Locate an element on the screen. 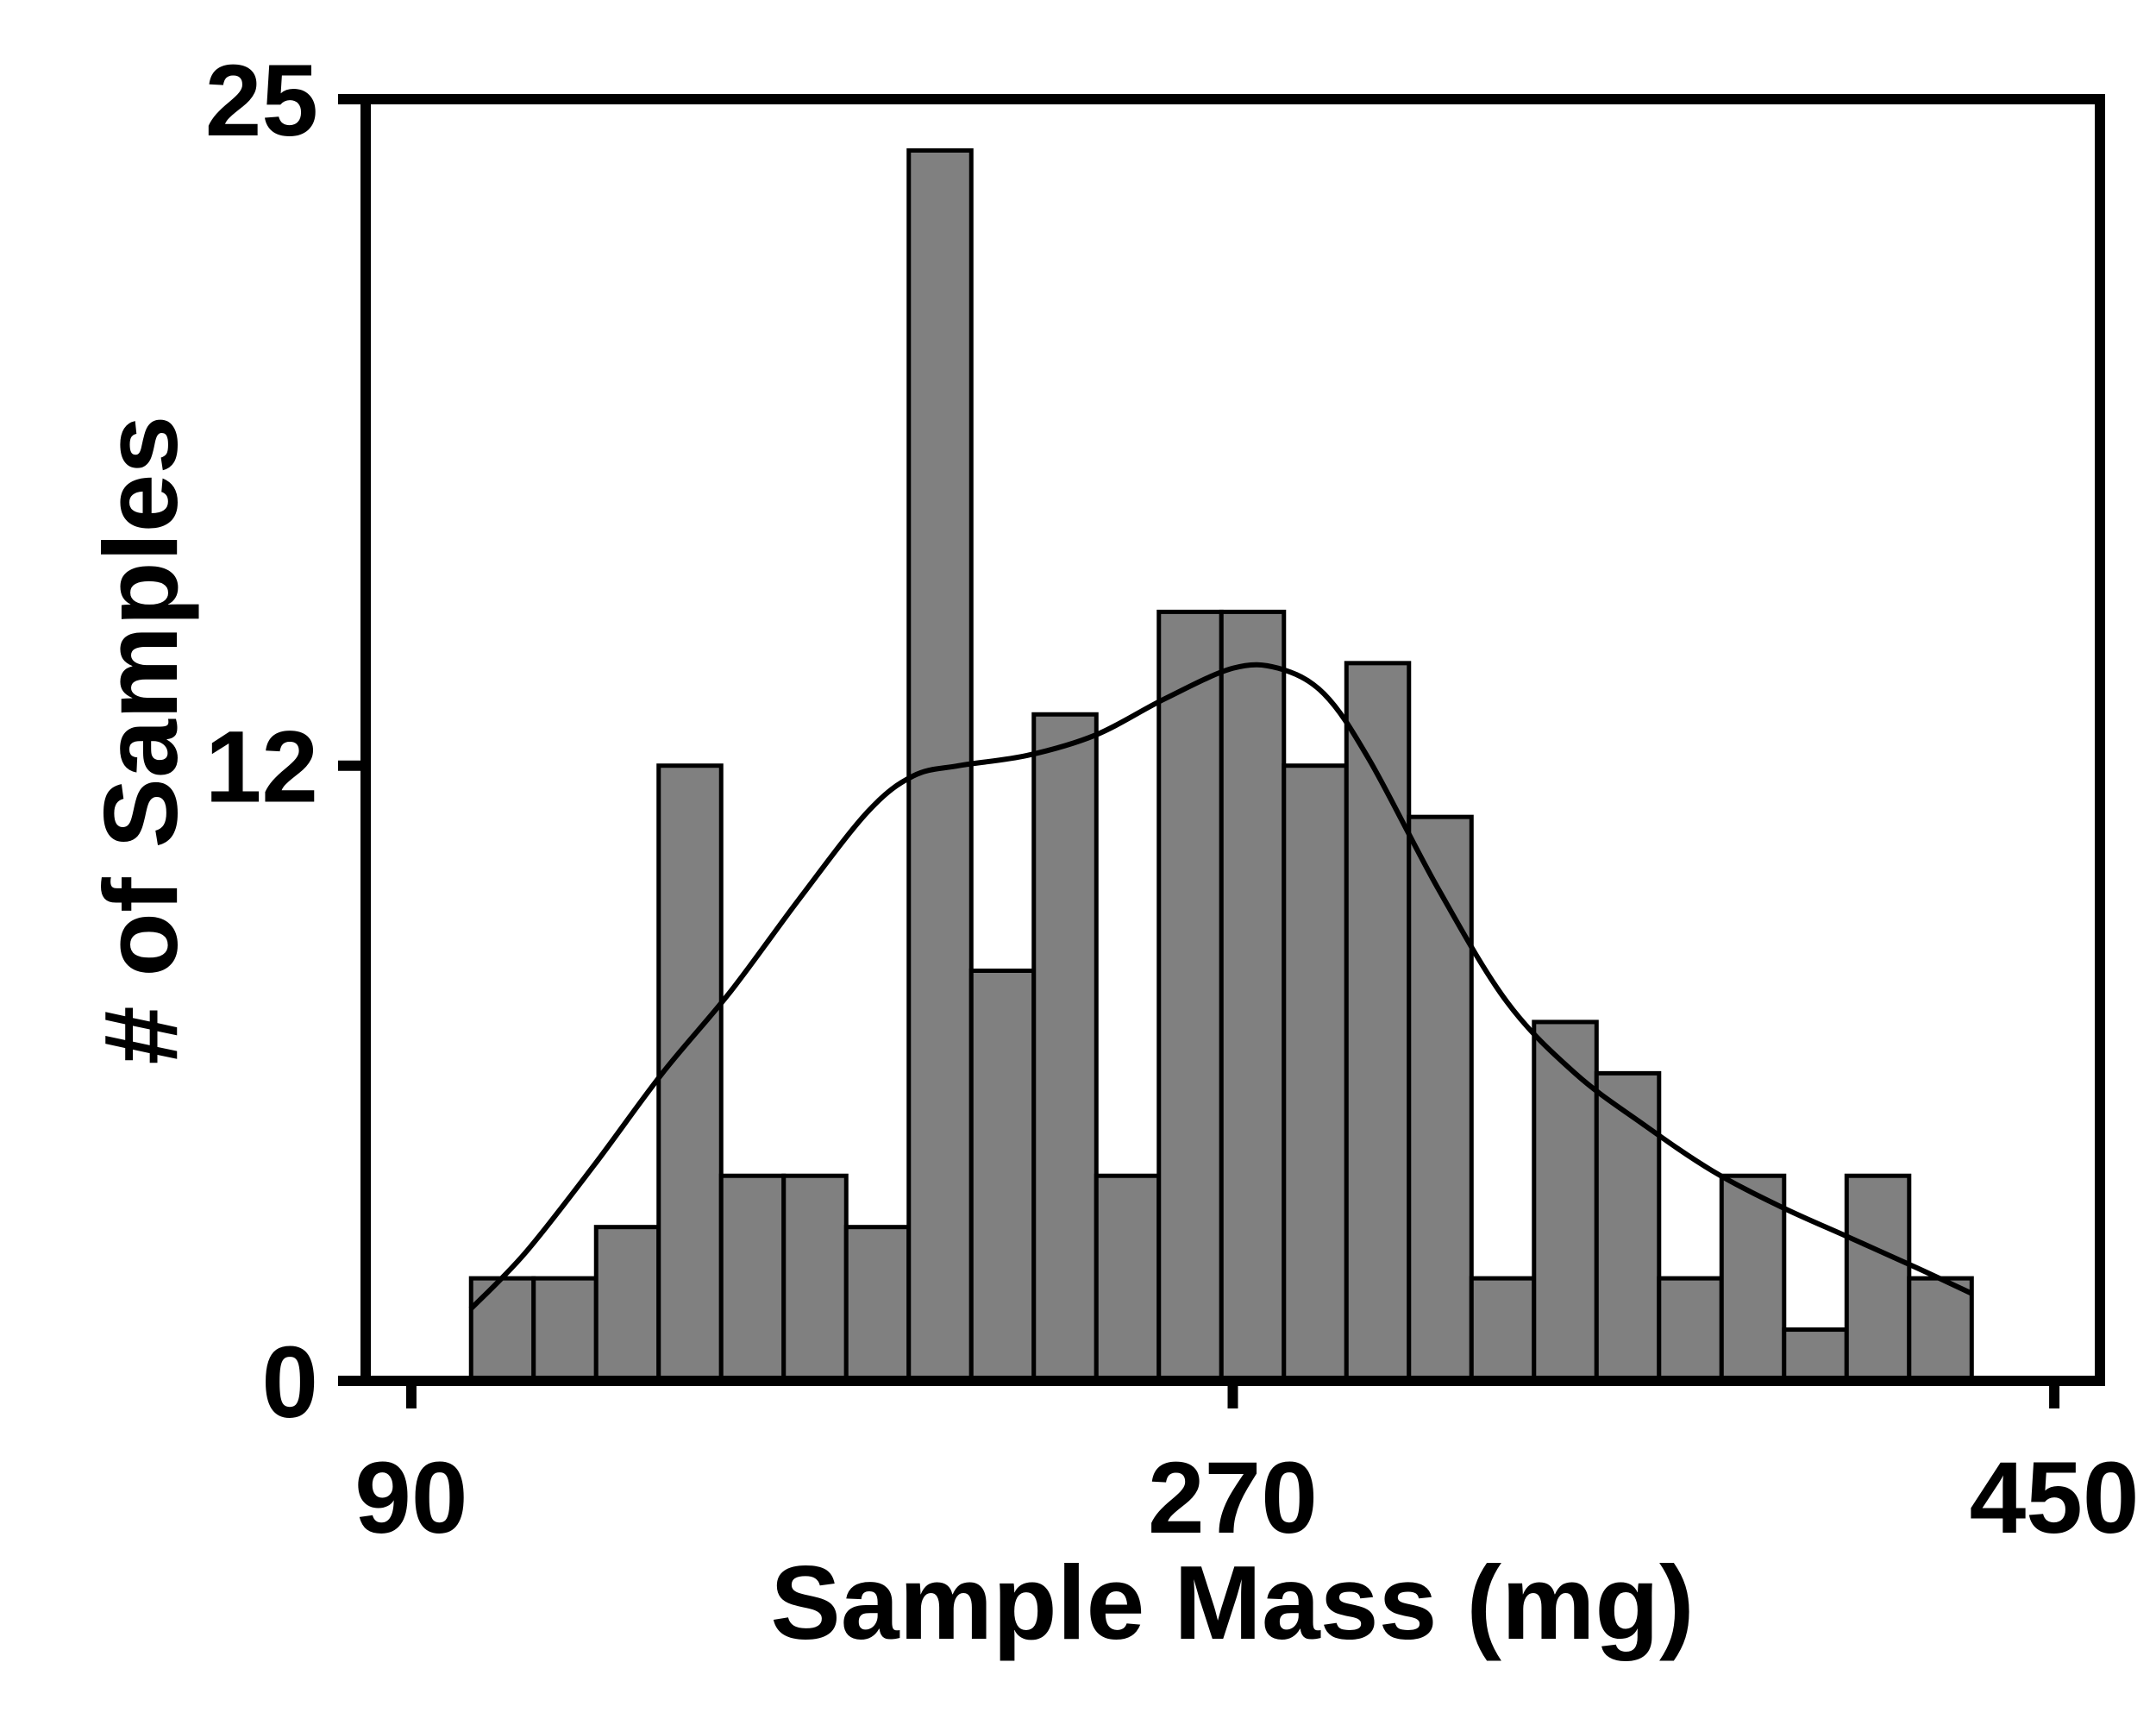 This screenshot has width=2156, height=1725. x-axis-ticks: 90 270 450 is located at coordinates (1247, 1468).